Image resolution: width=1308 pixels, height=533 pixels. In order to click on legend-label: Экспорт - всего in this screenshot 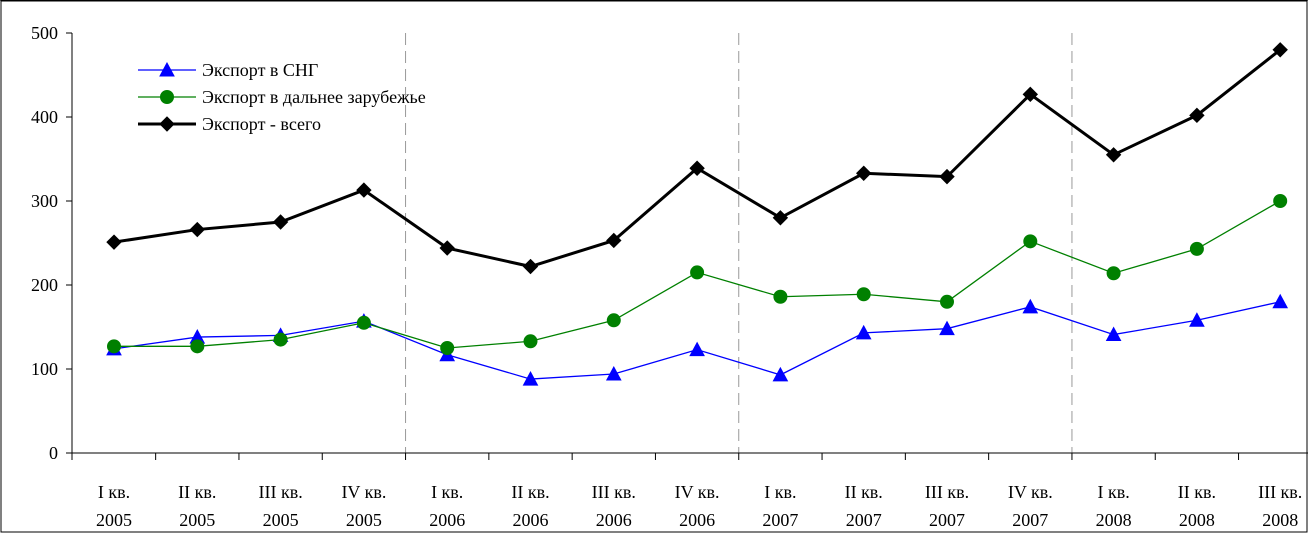, I will do `click(261, 124)`.